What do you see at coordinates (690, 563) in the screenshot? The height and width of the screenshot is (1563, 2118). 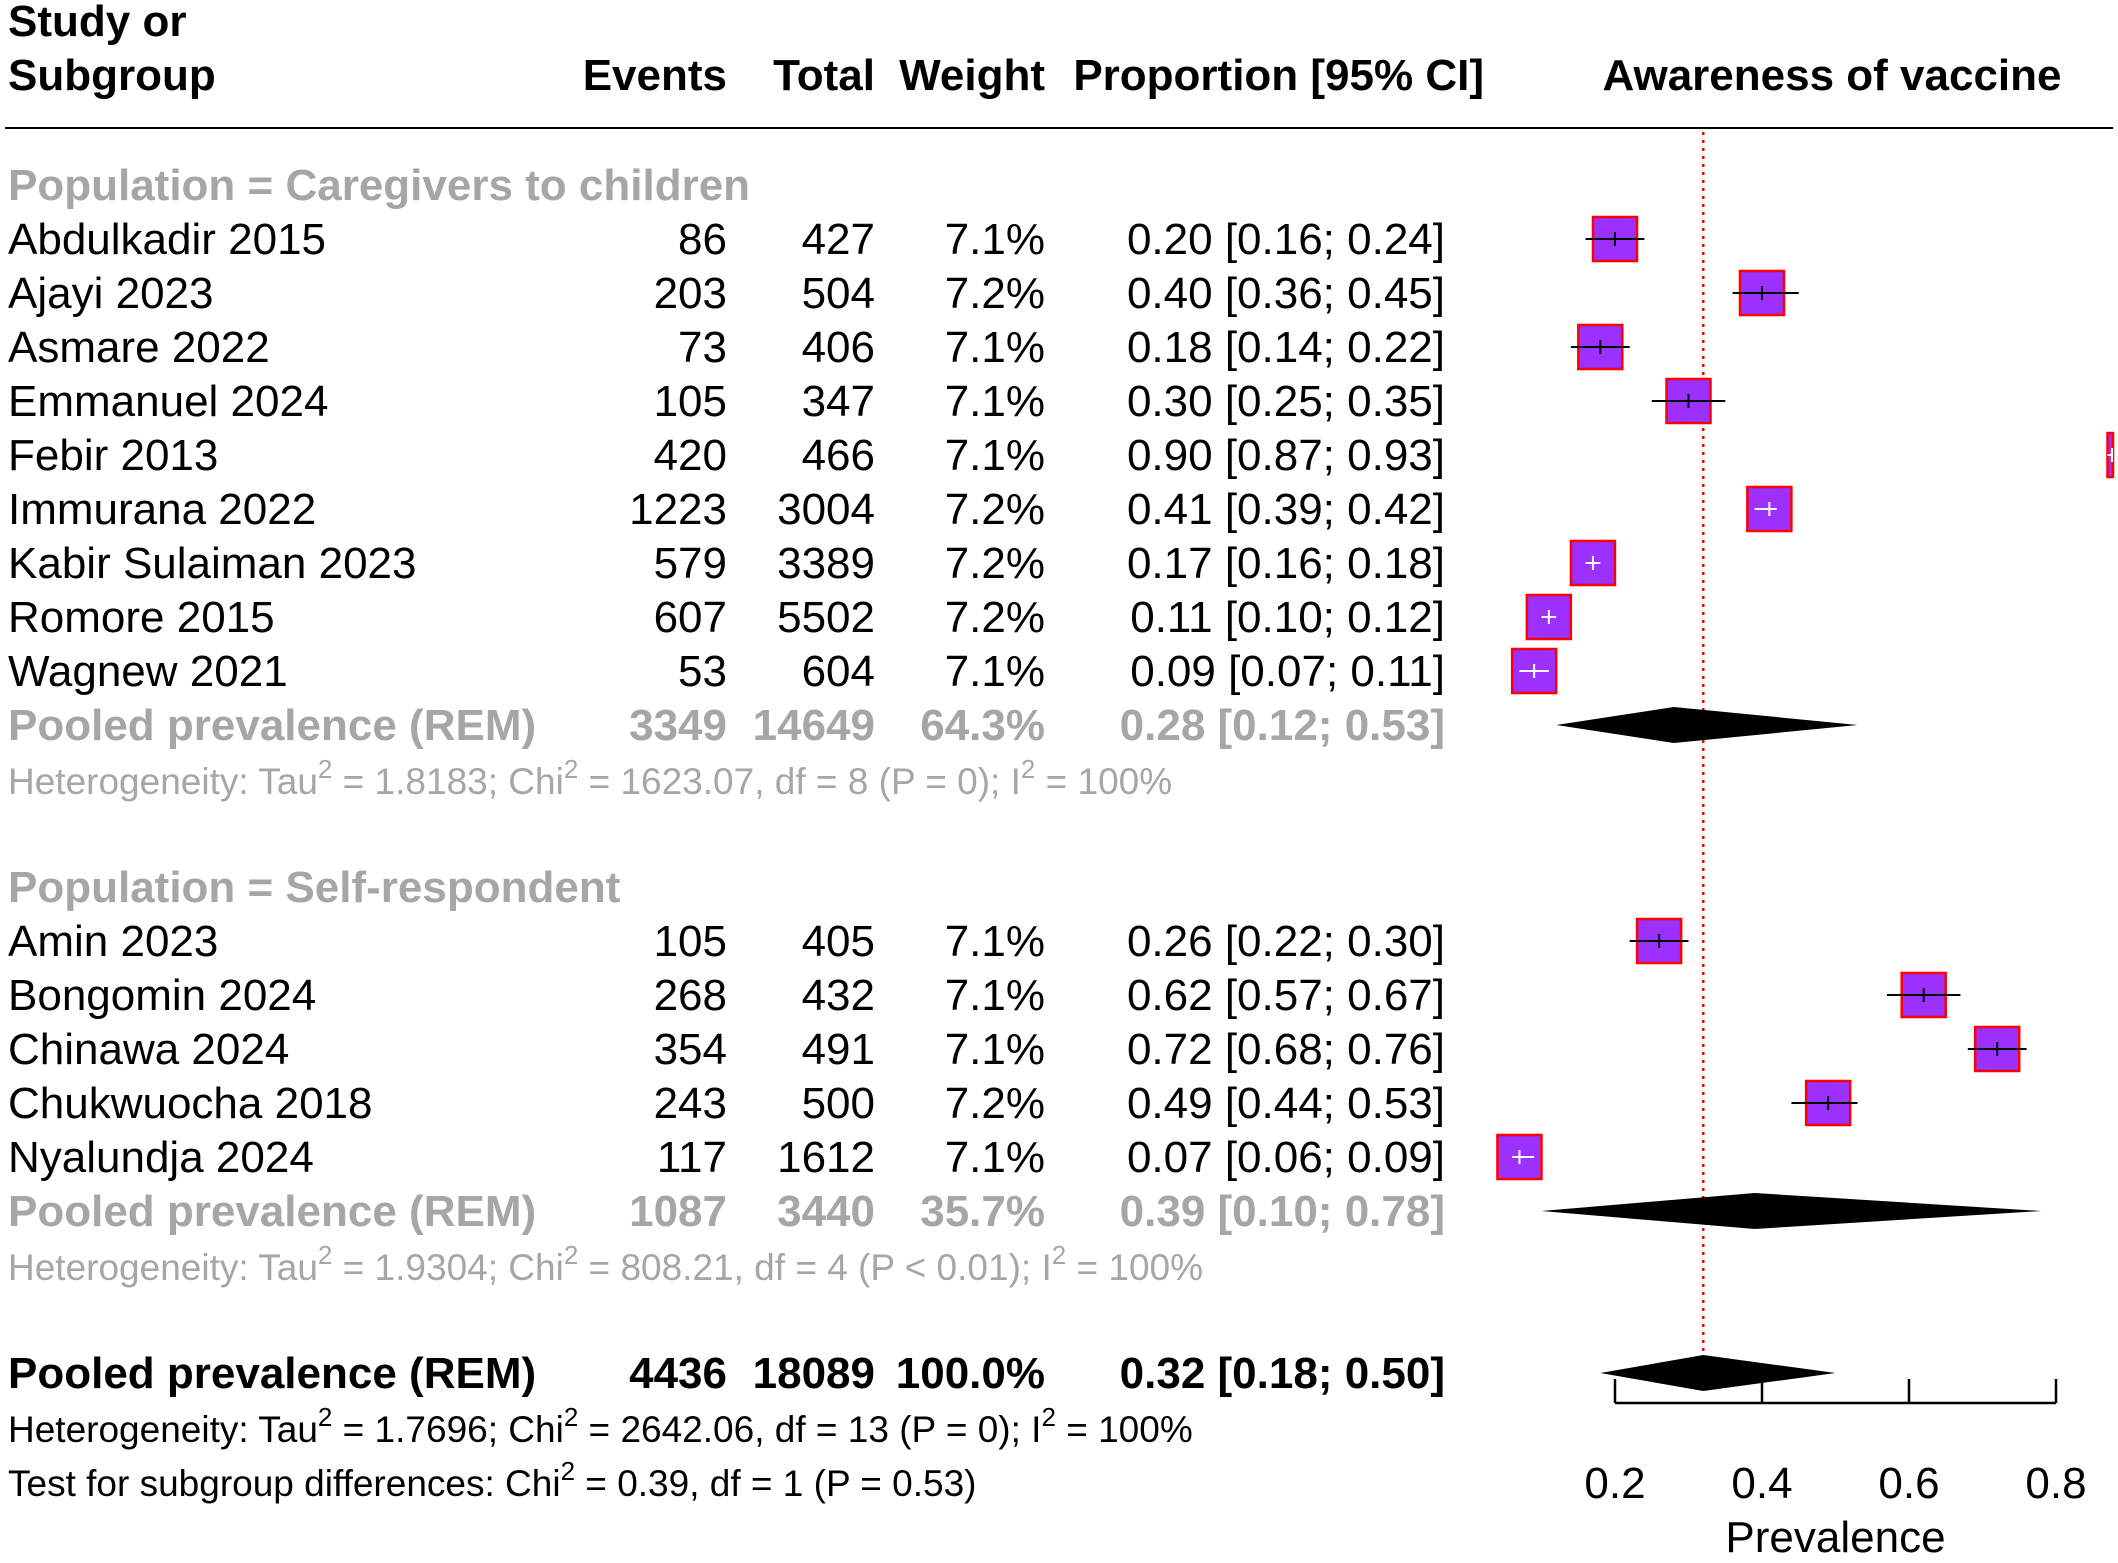 I see `study-0-6-events: 579` at bounding box center [690, 563].